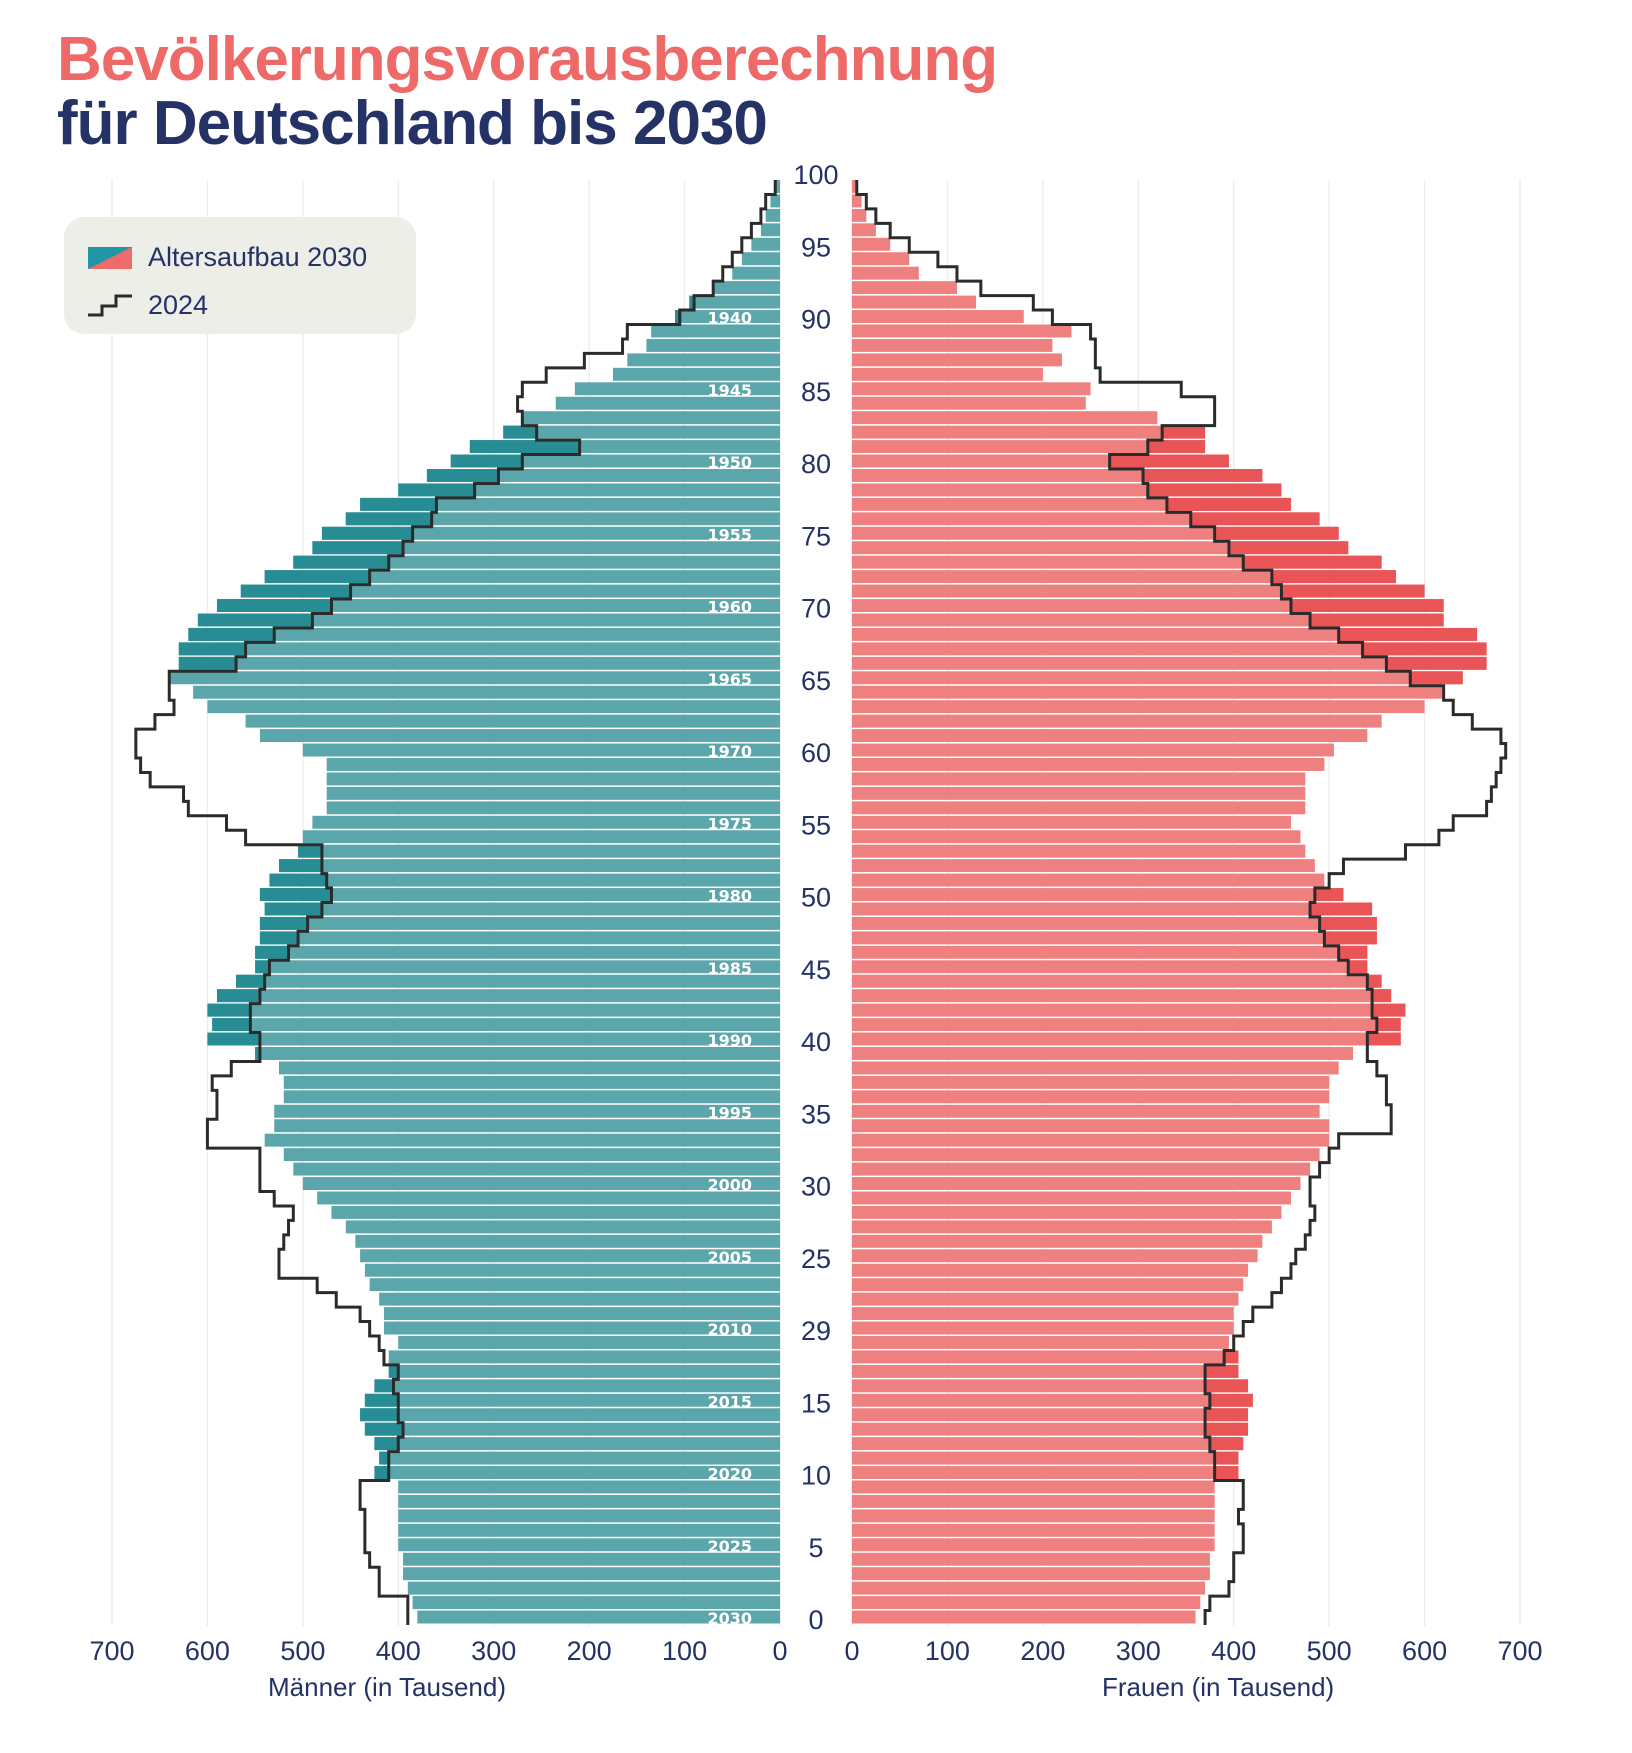 This screenshot has width=1632, height=1753. Describe the element at coordinates (816, 320) in the screenshot. I see `age-tick-label: 90` at that location.